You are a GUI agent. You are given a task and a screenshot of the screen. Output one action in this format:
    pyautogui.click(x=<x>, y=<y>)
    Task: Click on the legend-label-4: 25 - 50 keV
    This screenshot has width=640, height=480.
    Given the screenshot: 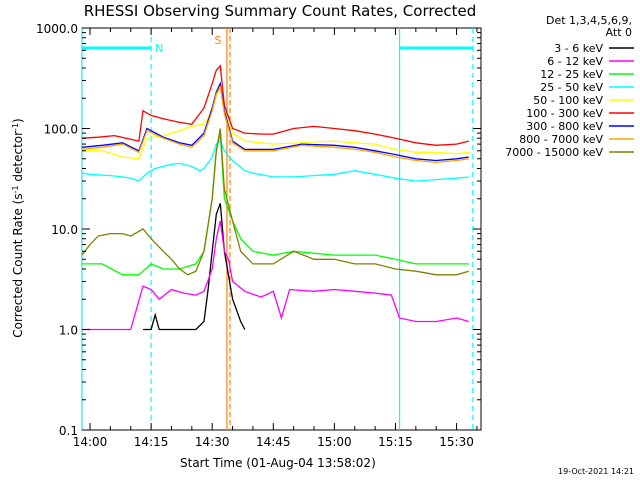 What is the action you would take?
    pyautogui.click(x=571, y=87)
    